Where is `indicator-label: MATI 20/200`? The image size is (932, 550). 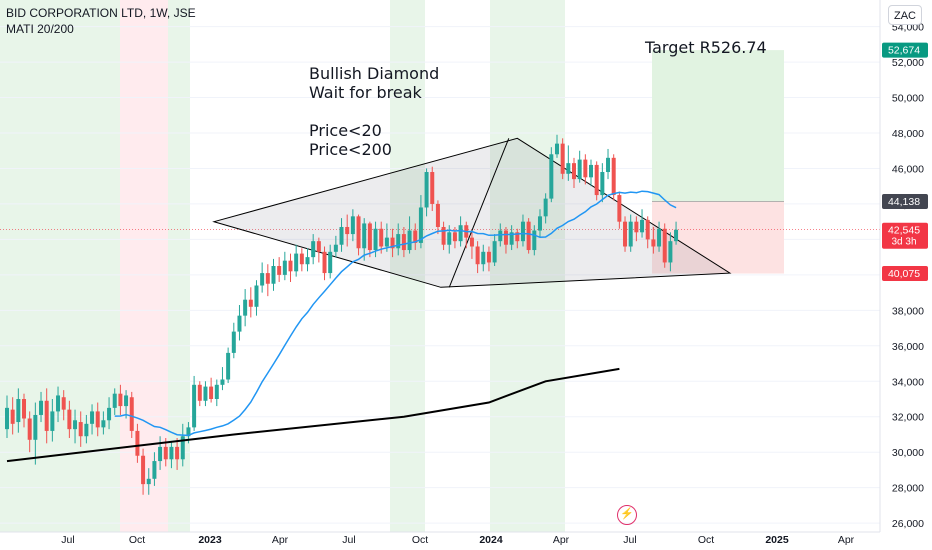
indicator-label: MATI 20/200 is located at coordinates (40, 29).